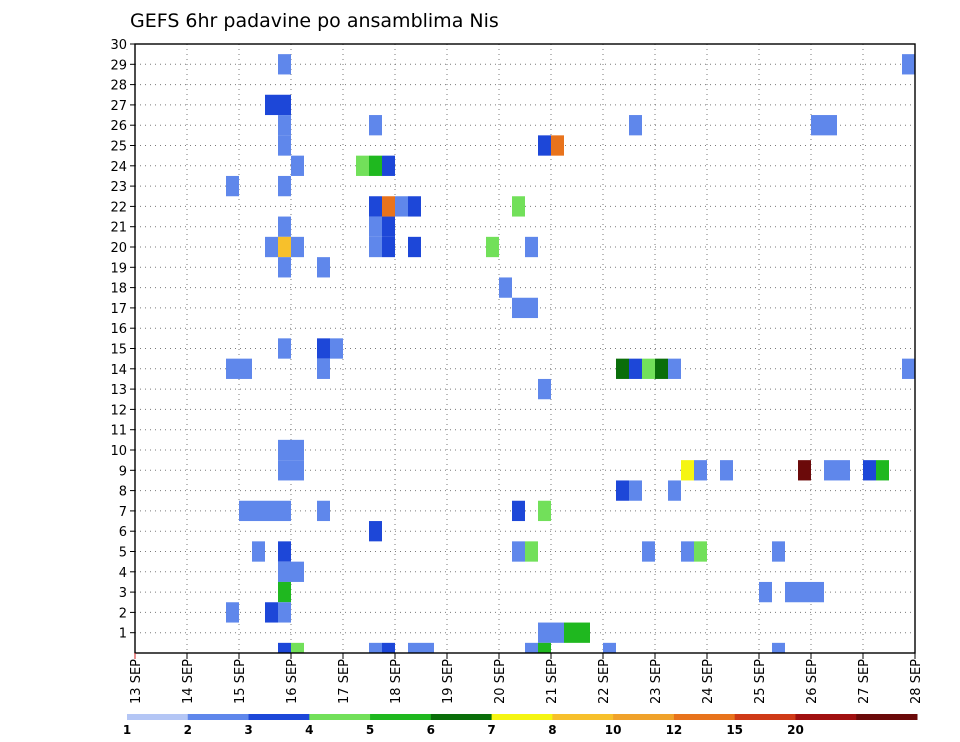  Describe the element at coordinates (864, 681) in the screenshot. I see `x-tick-label: 27 SEP` at that location.